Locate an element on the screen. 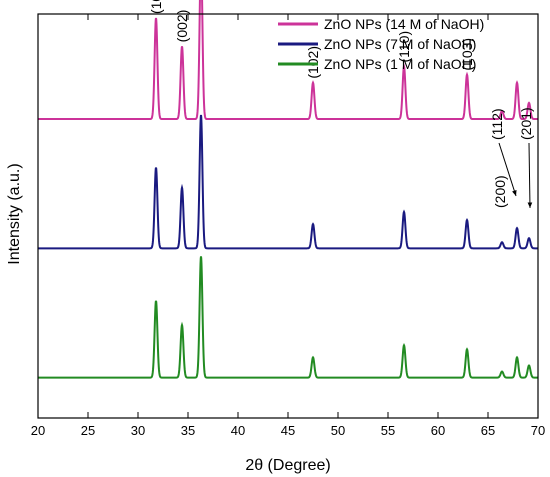 The image size is (550, 477). peak-label: (100) is located at coordinates (156, 7).